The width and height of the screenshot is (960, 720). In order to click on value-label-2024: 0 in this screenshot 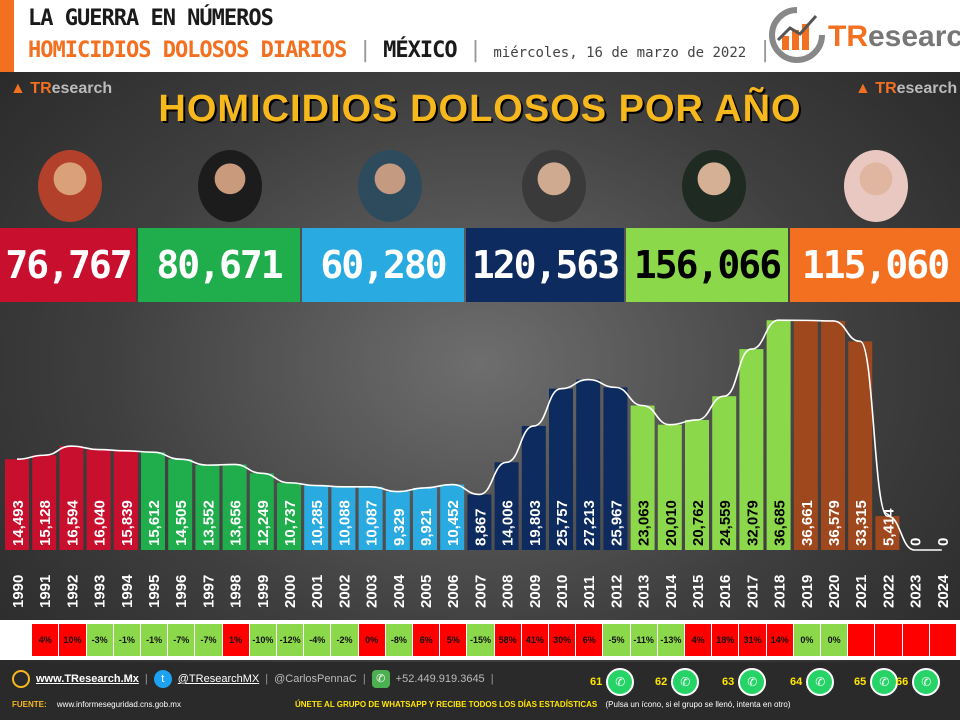, I will do `click(943, 542)`.